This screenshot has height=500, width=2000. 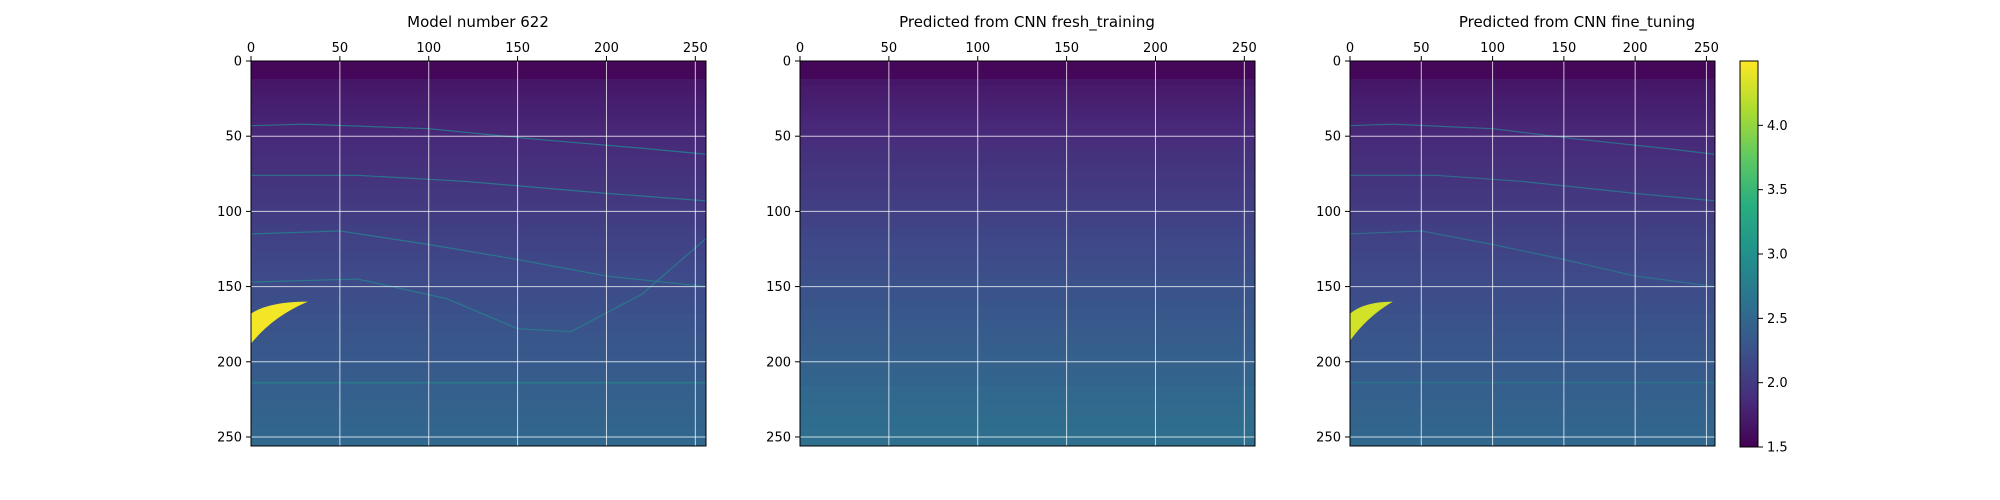 What do you see at coordinates (1337, 62) in the screenshot?
I see `y-tick-label: 0` at bounding box center [1337, 62].